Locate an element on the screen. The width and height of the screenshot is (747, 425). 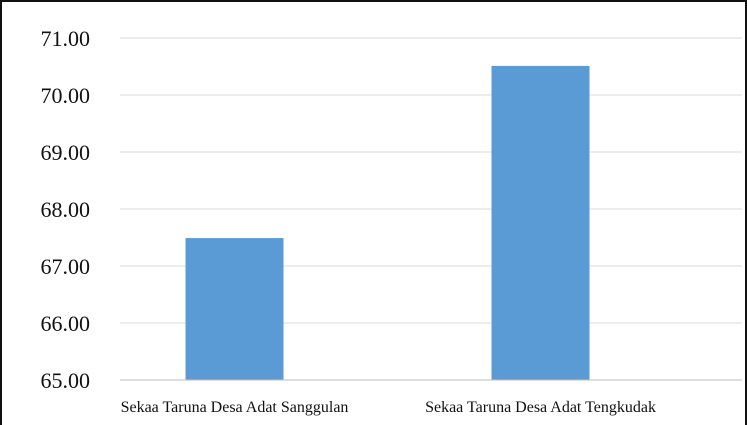
y-tick-label: 69.00 is located at coordinates (66, 152).